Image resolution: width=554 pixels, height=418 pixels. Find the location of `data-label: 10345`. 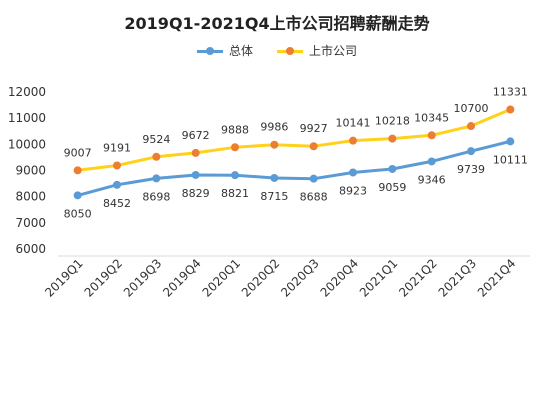

data-label: 10345 is located at coordinates (431, 117).